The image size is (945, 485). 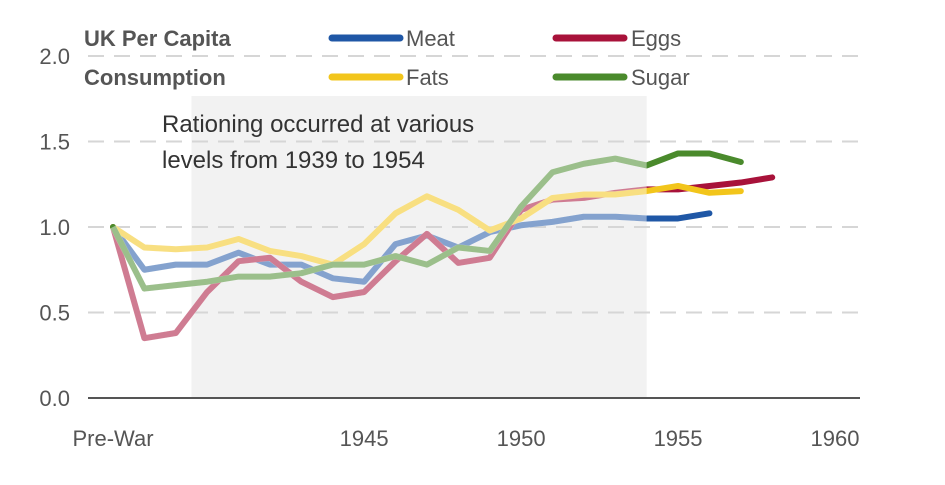 What do you see at coordinates (660, 77) in the screenshot?
I see `legend-label-sugar: Sugar` at bounding box center [660, 77].